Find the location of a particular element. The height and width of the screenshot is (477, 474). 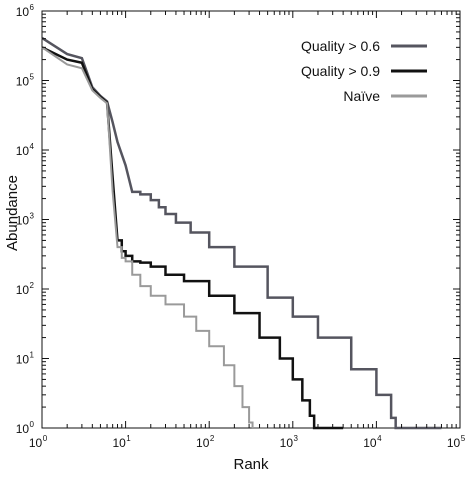

x-axis-label: Rank is located at coordinates (251, 464).